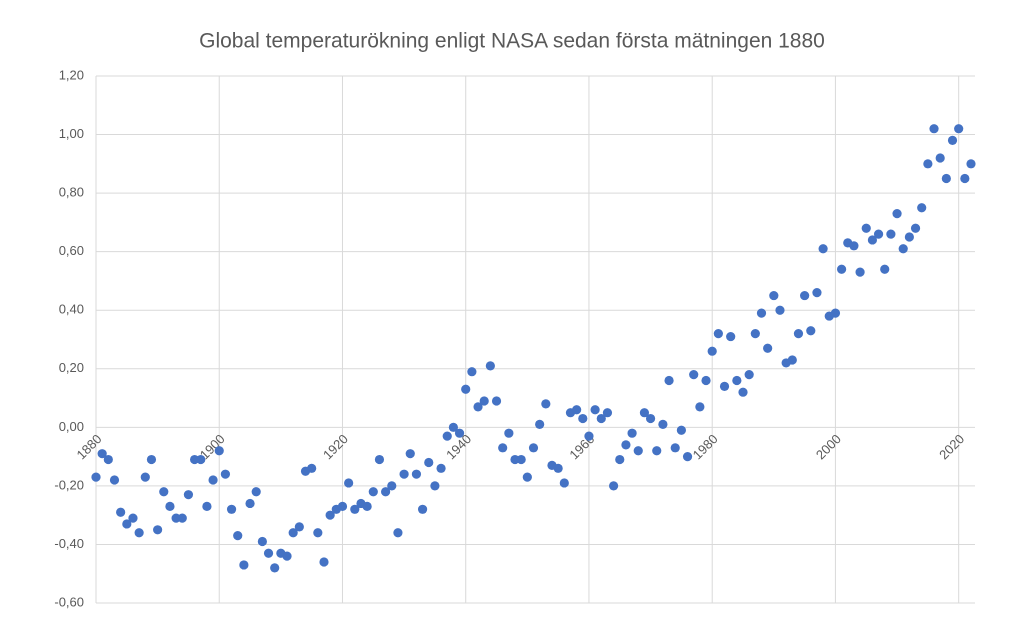  What do you see at coordinates (69, 543) in the screenshot?
I see `y-tick-label: -0,40` at bounding box center [69, 543].